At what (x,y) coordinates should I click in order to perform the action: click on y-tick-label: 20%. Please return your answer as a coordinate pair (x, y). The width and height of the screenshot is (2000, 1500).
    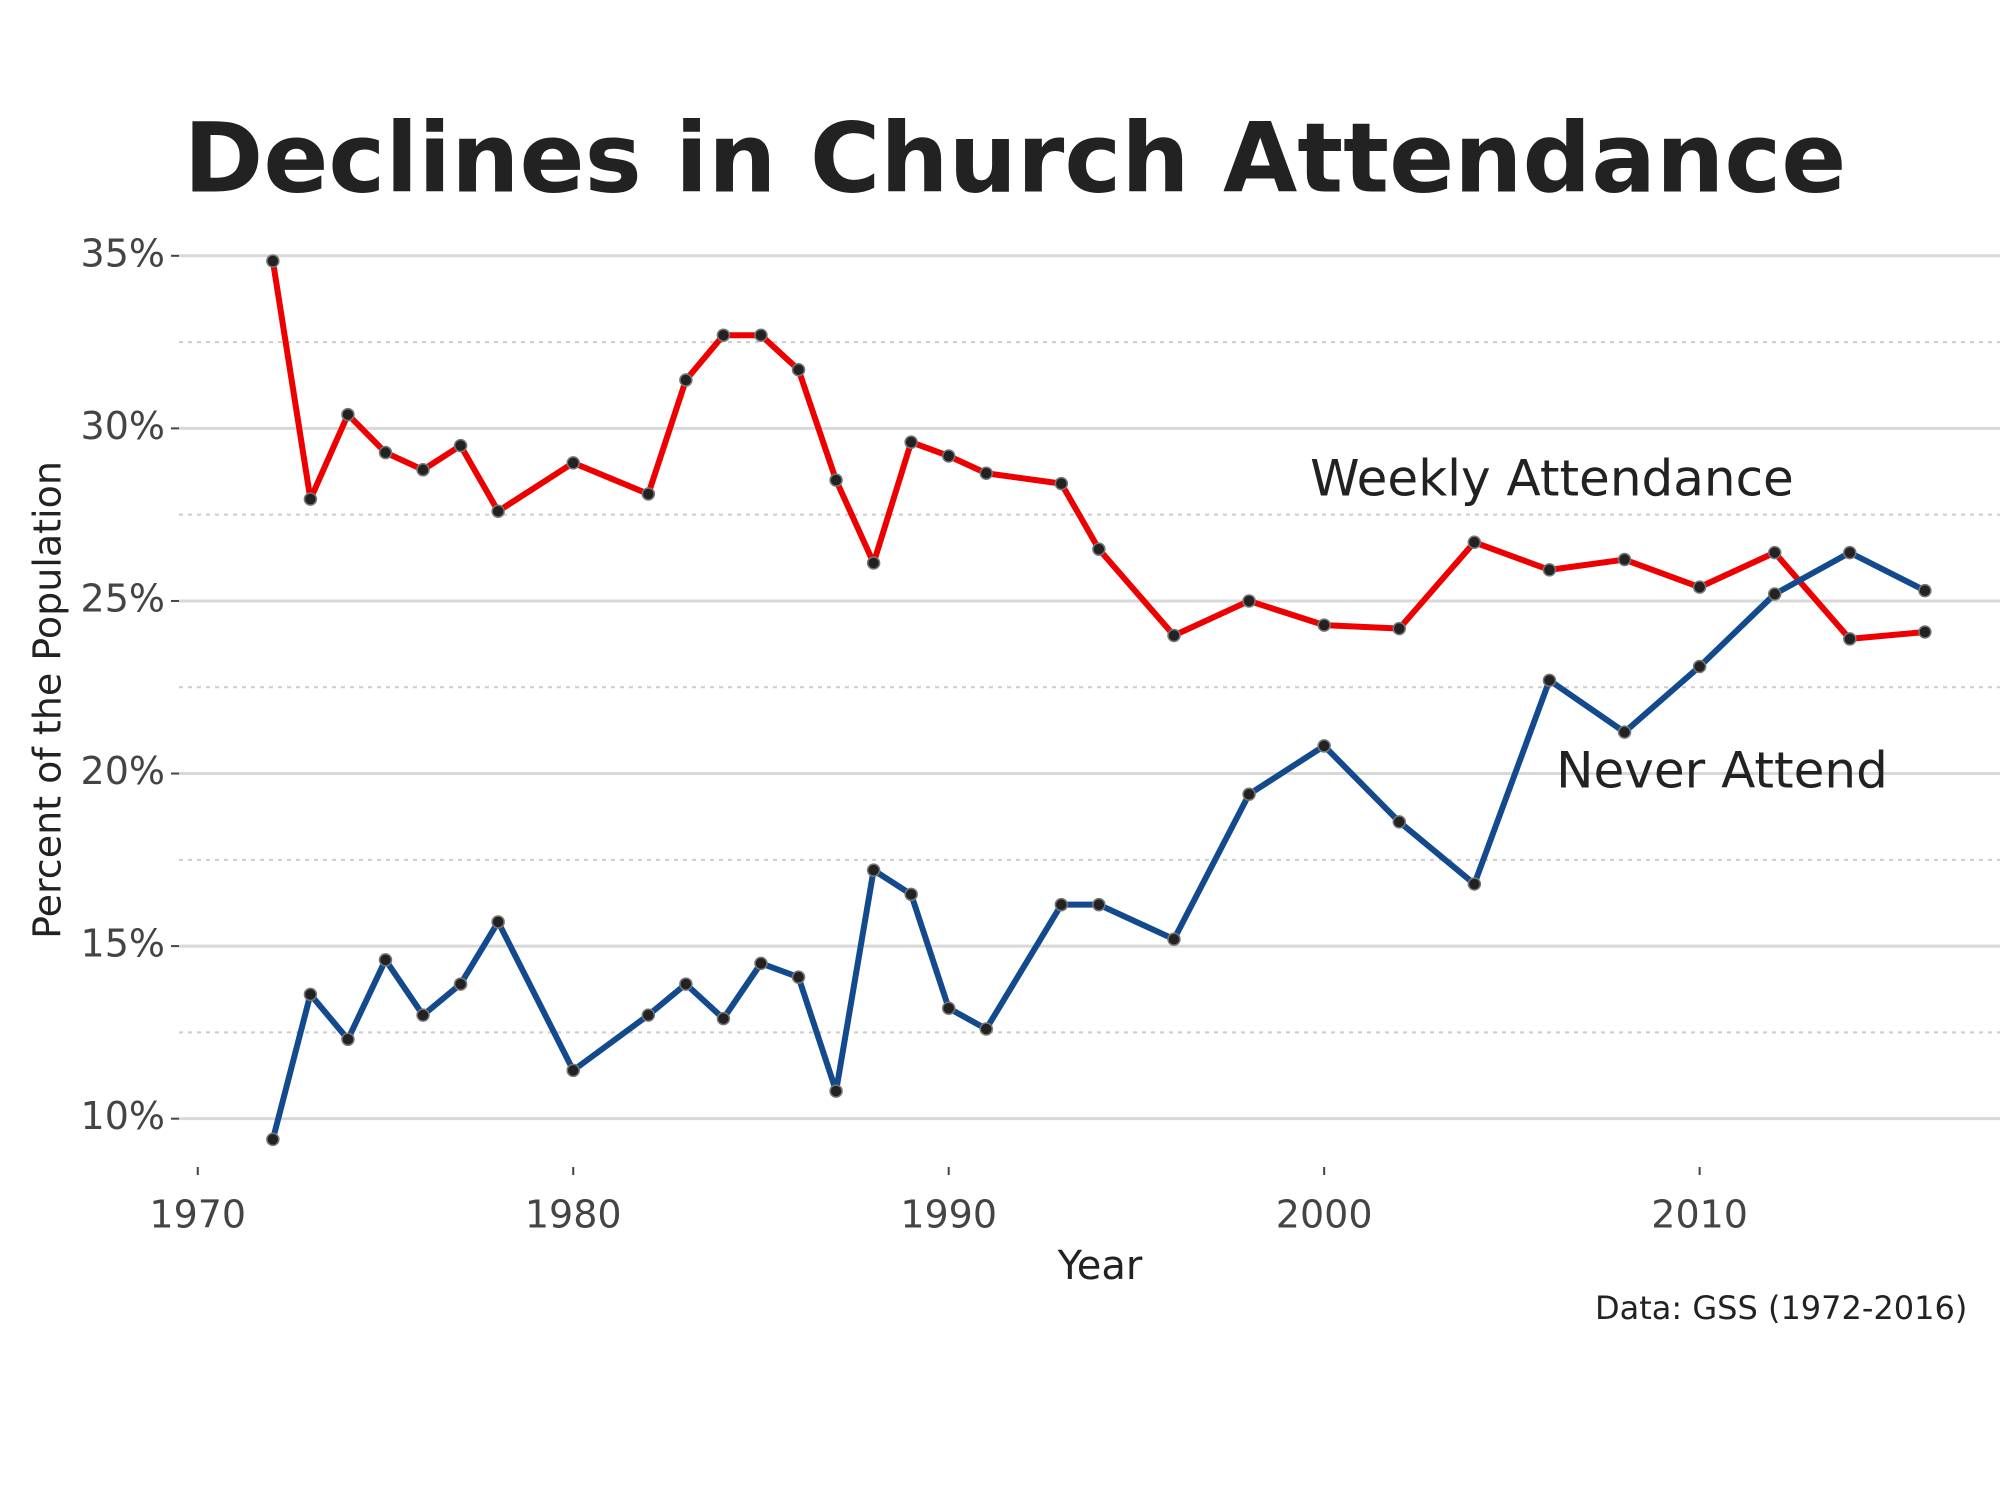
    Looking at the image, I should click on (123, 771).